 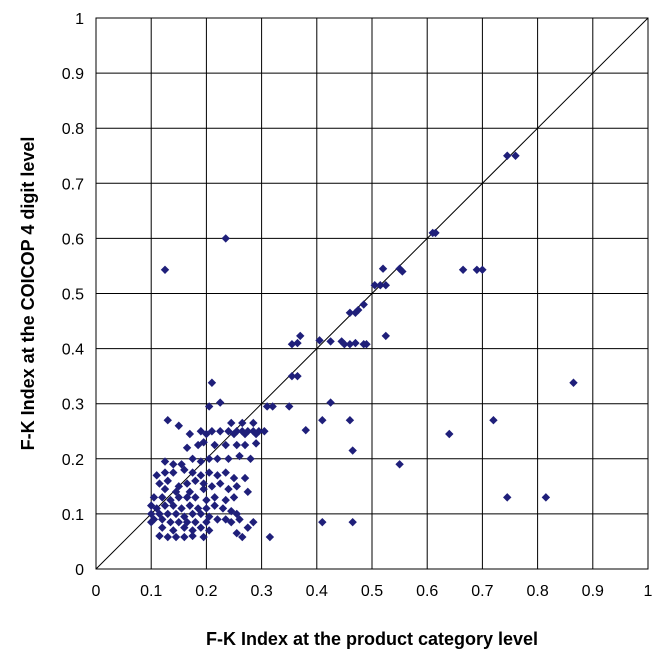 I want to click on x-tick-label: 0.3, so click(x=261, y=591).